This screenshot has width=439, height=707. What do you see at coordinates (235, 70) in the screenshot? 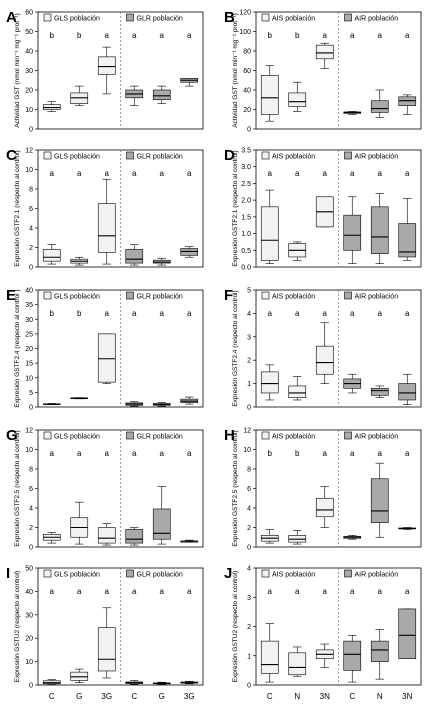
I see `y-axis-label: Actividad GST (nmol min⁻¹ mg⁻¹ prot⁻¹)` at bounding box center [235, 70].